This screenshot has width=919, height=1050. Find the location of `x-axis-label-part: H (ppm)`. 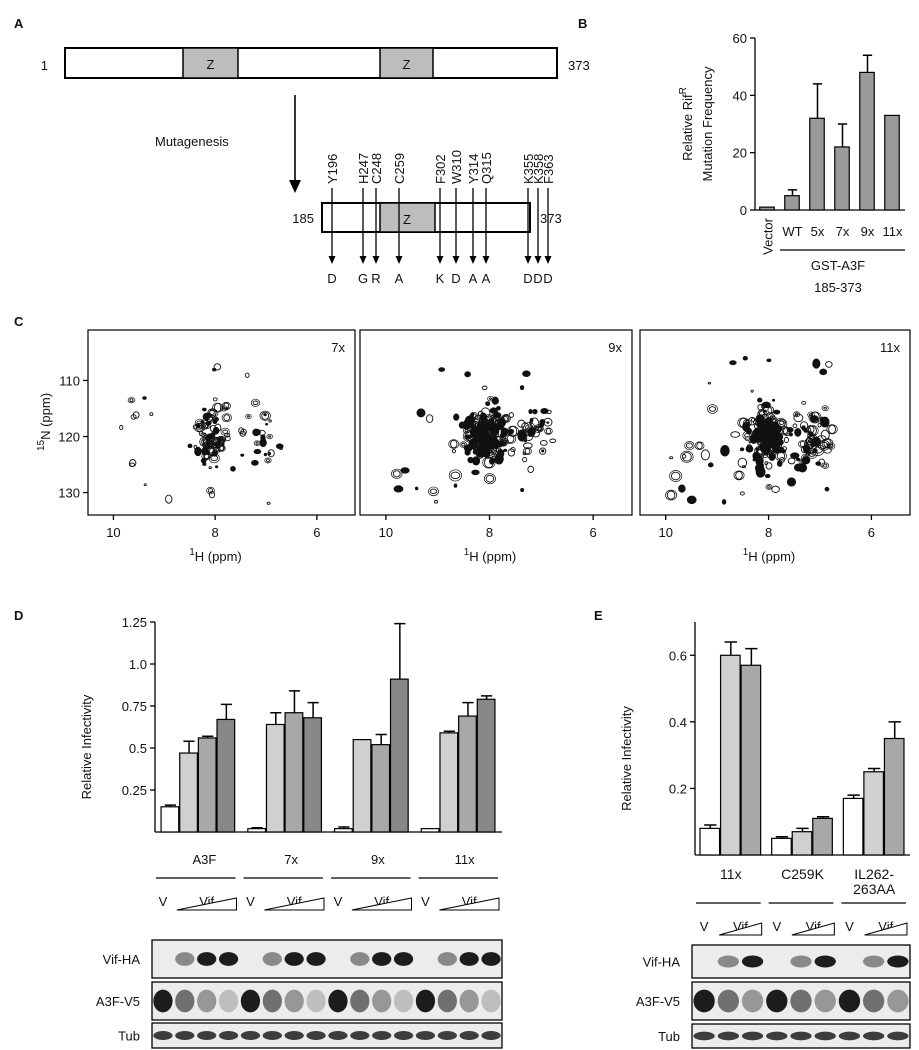

x-axis-label-part: H (ppm) is located at coordinates (771, 556).